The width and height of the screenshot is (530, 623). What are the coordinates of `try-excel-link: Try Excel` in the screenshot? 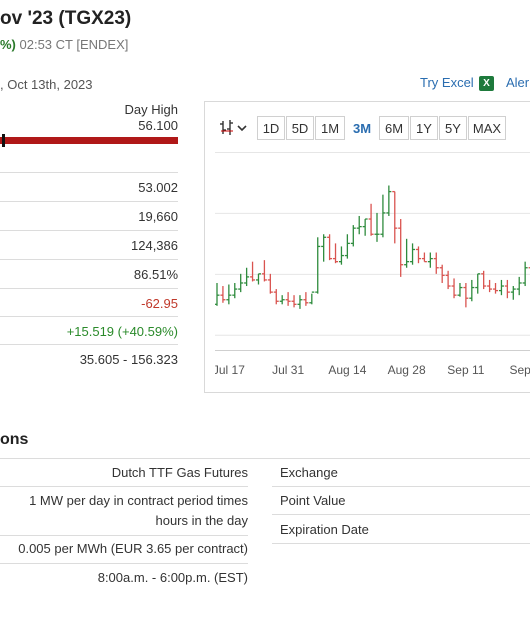 It's located at (447, 82).